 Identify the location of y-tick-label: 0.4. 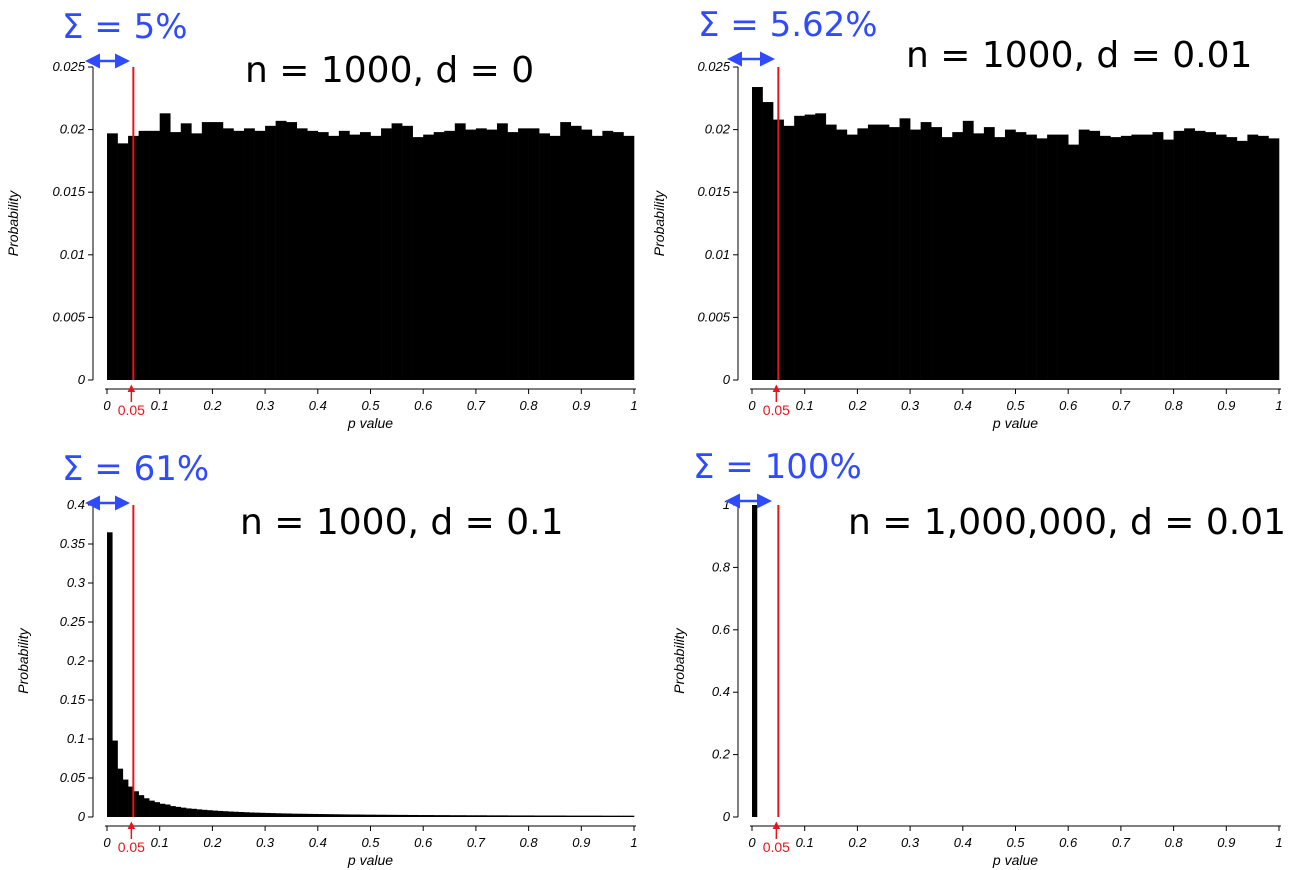
(76, 504).